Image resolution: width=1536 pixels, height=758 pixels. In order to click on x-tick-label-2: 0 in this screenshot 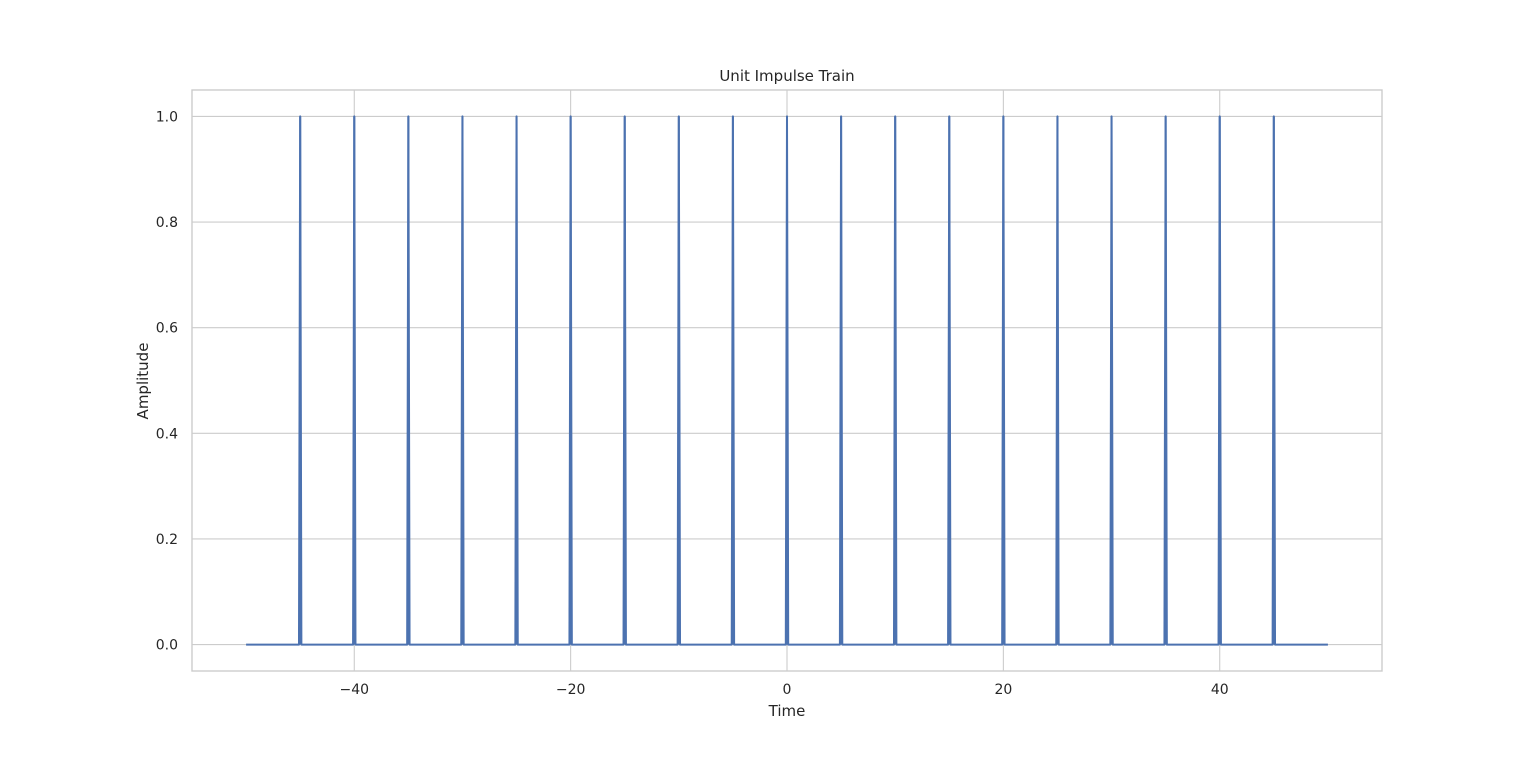, I will do `click(787, 690)`.